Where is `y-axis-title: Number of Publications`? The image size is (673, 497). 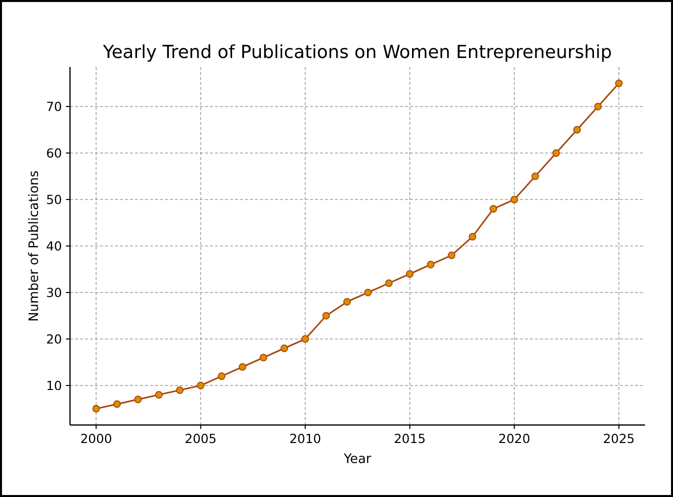 y-axis-title: Number of Publications is located at coordinates (34, 246).